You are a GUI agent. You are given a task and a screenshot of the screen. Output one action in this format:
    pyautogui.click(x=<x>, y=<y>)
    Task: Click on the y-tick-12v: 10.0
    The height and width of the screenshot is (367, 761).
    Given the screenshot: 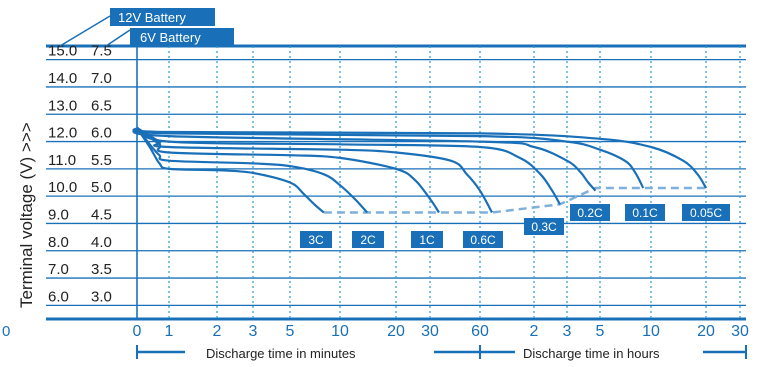 What is the action you would take?
    pyautogui.click(x=62, y=187)
    